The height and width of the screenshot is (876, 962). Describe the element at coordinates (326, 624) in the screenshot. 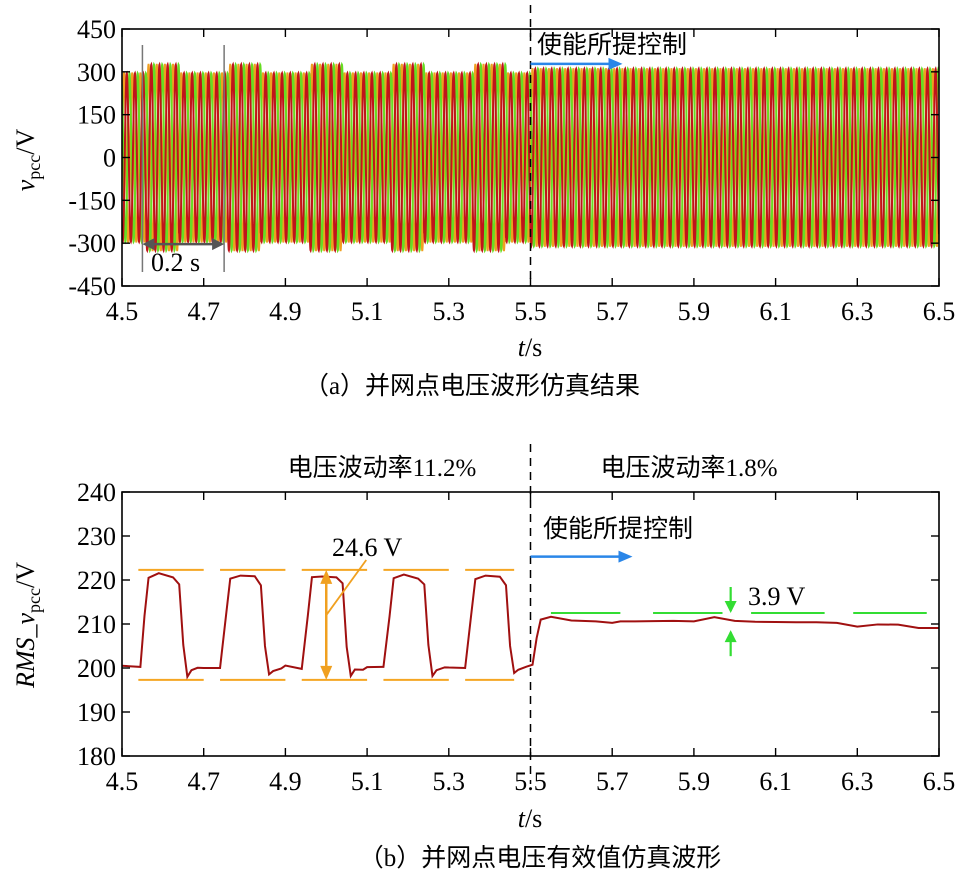

I see `panel-b-swing-before-arrow` at that location.